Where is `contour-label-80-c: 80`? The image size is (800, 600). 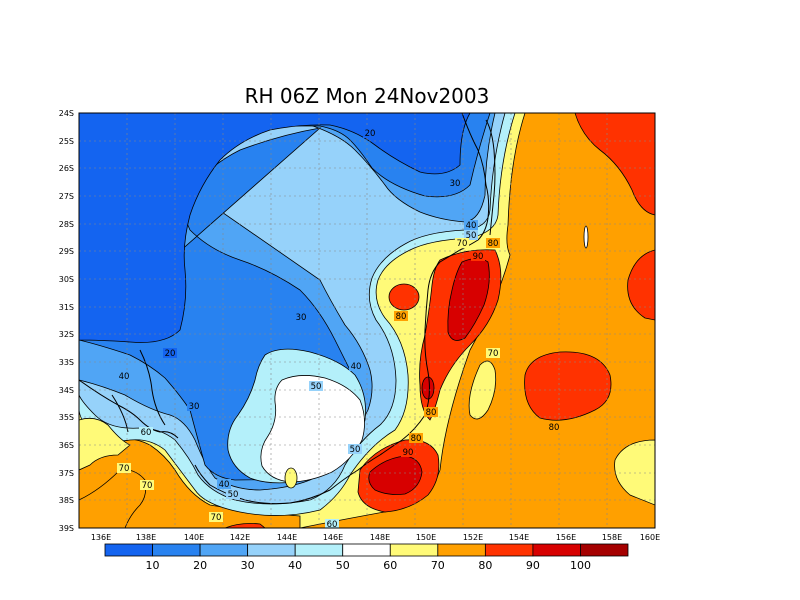 contour-label-80-c: 80 is located at coordinates (431, 413).